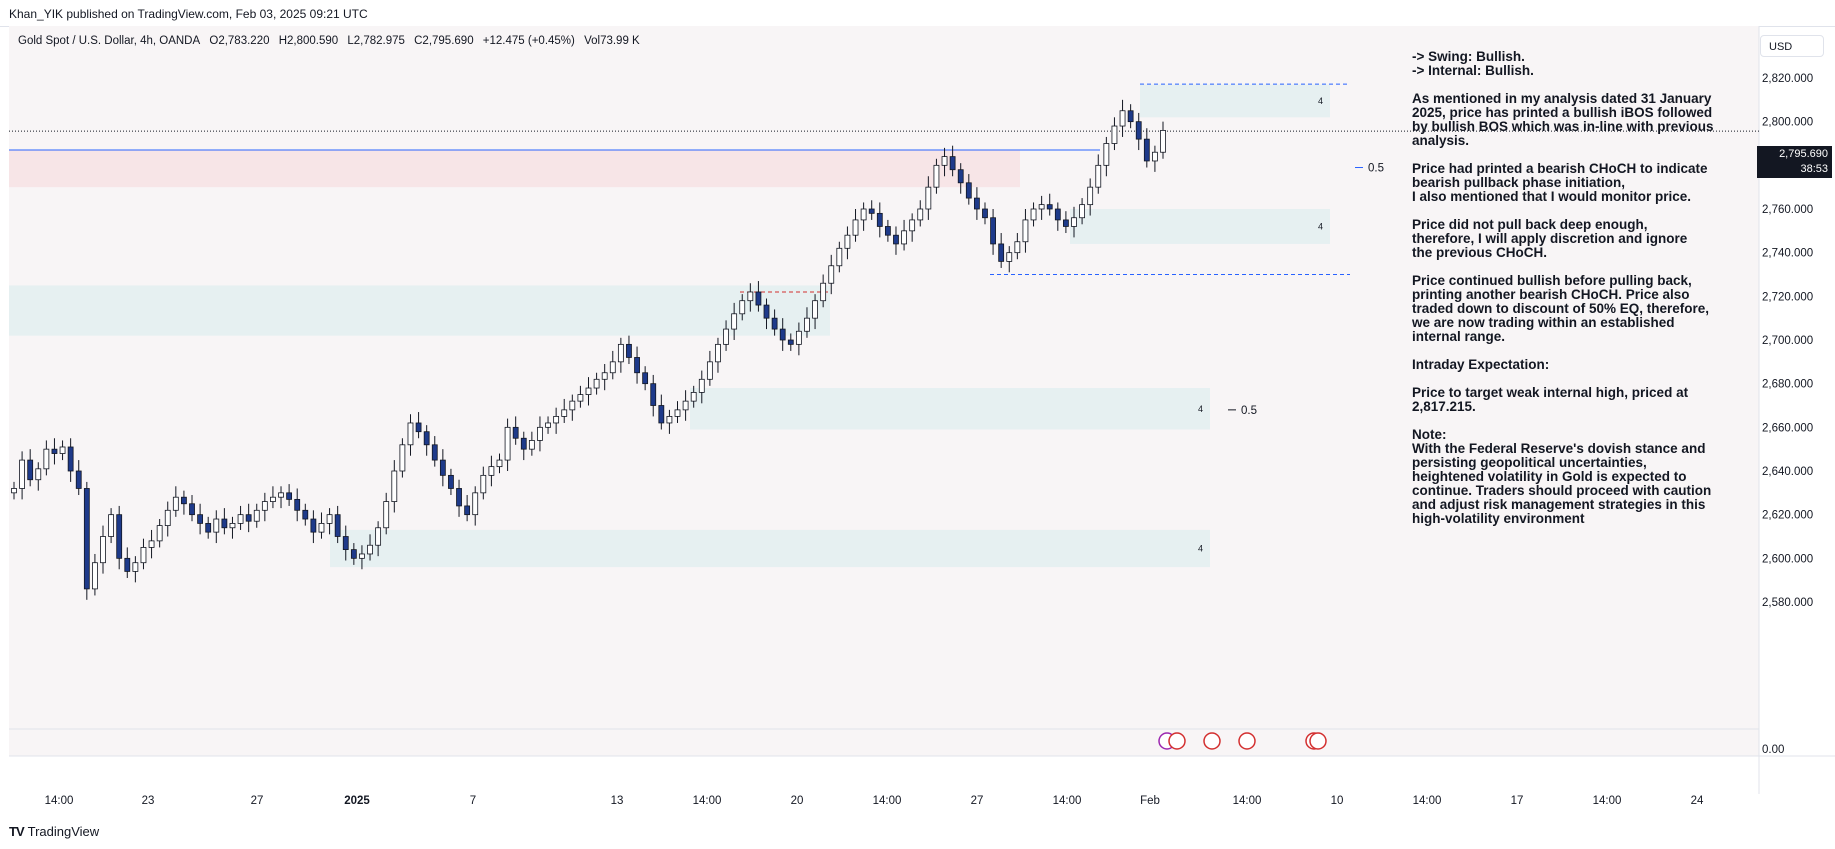 The image size is (1835, 849). Describe the element at coordinates (1429, 434) in the screenshot. I see `note-line: Note:` at that location.